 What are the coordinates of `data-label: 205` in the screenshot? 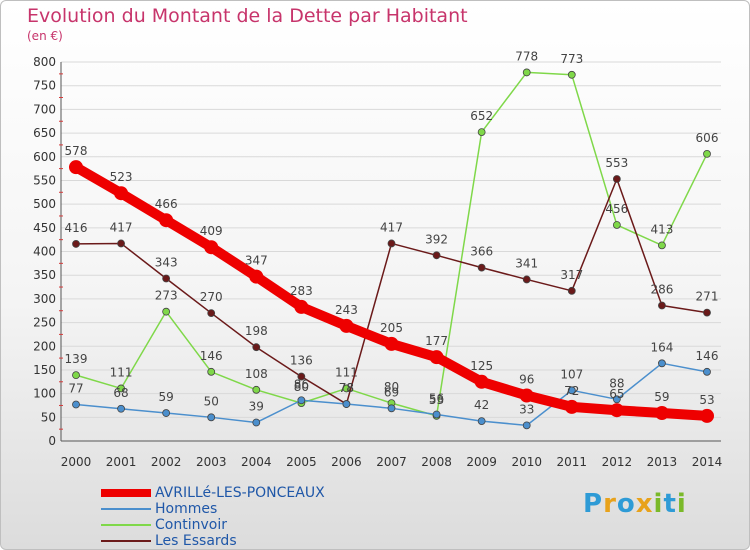 It's located at (391, 328).